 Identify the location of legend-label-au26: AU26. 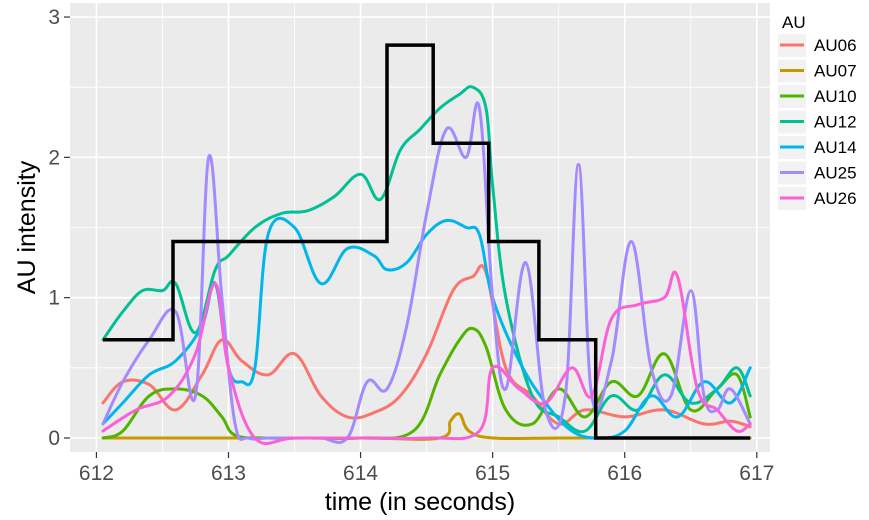
(835, 198).